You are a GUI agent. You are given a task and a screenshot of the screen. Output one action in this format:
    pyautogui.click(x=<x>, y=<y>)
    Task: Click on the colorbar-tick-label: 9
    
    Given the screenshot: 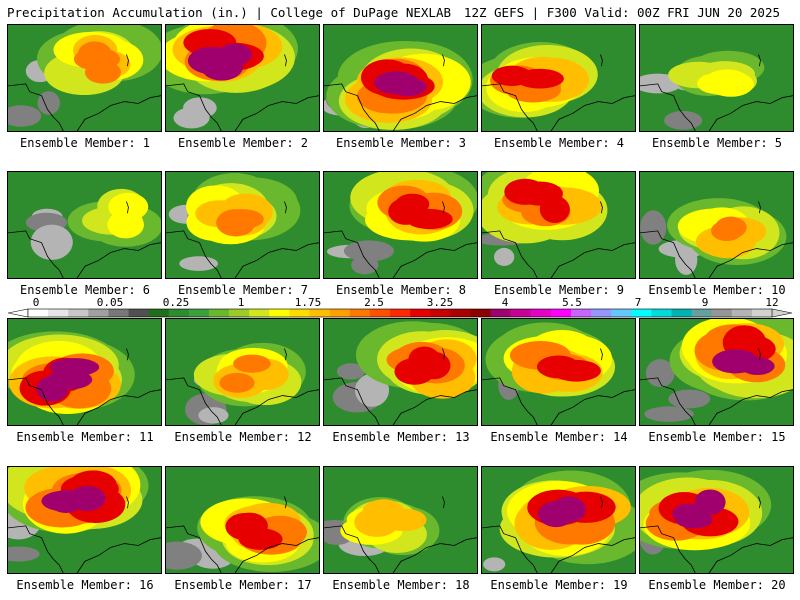 What is the action you would take?
    pyautogui.click(x=705, y=302)
    